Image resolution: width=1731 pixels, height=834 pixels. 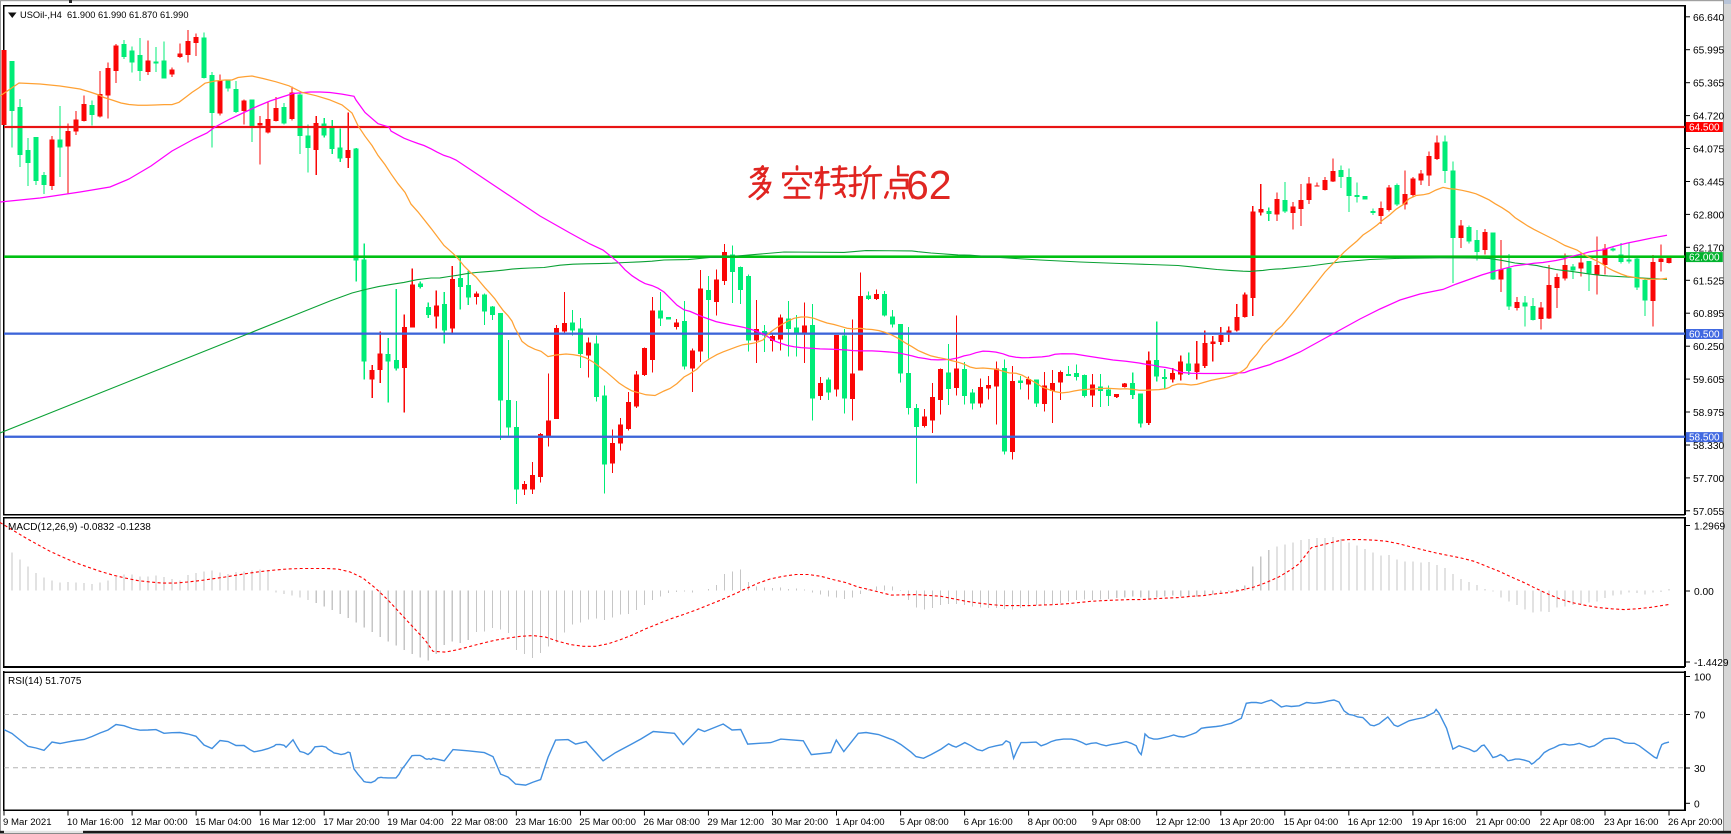 I want to click on svg-text: MACD(12,26,9) -0.0832 -0.1238, so click(x=79, y=527).